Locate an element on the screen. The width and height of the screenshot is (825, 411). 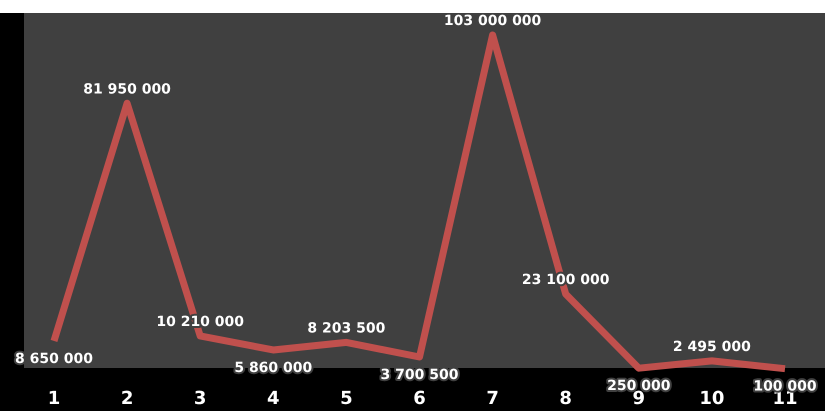
x-tick-label: 4 is located at coordinates (273, 398).